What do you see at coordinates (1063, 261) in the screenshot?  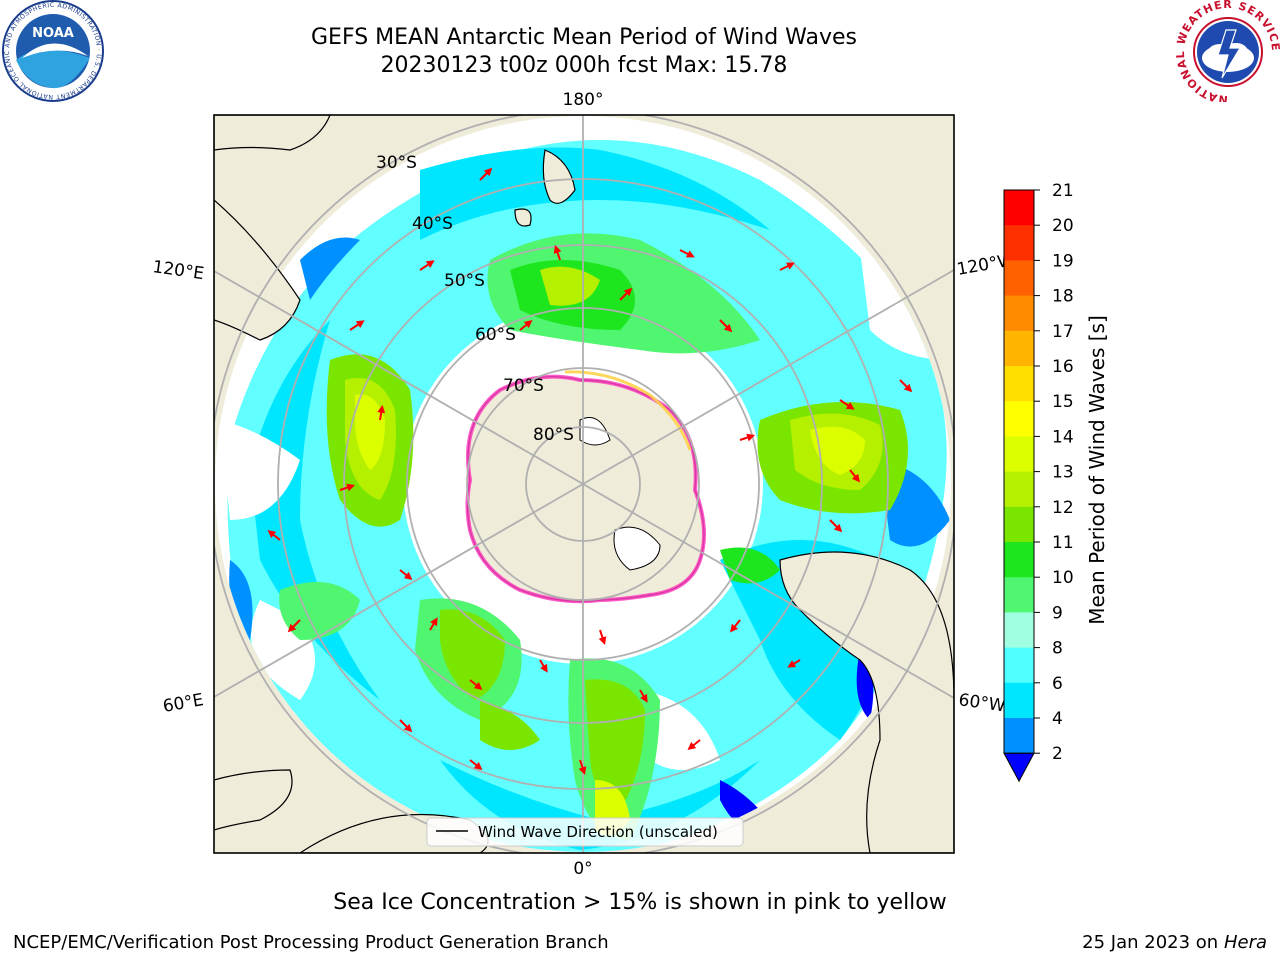 I see `colorbar-tick-label: 19` at bounding box center [1063, 261].